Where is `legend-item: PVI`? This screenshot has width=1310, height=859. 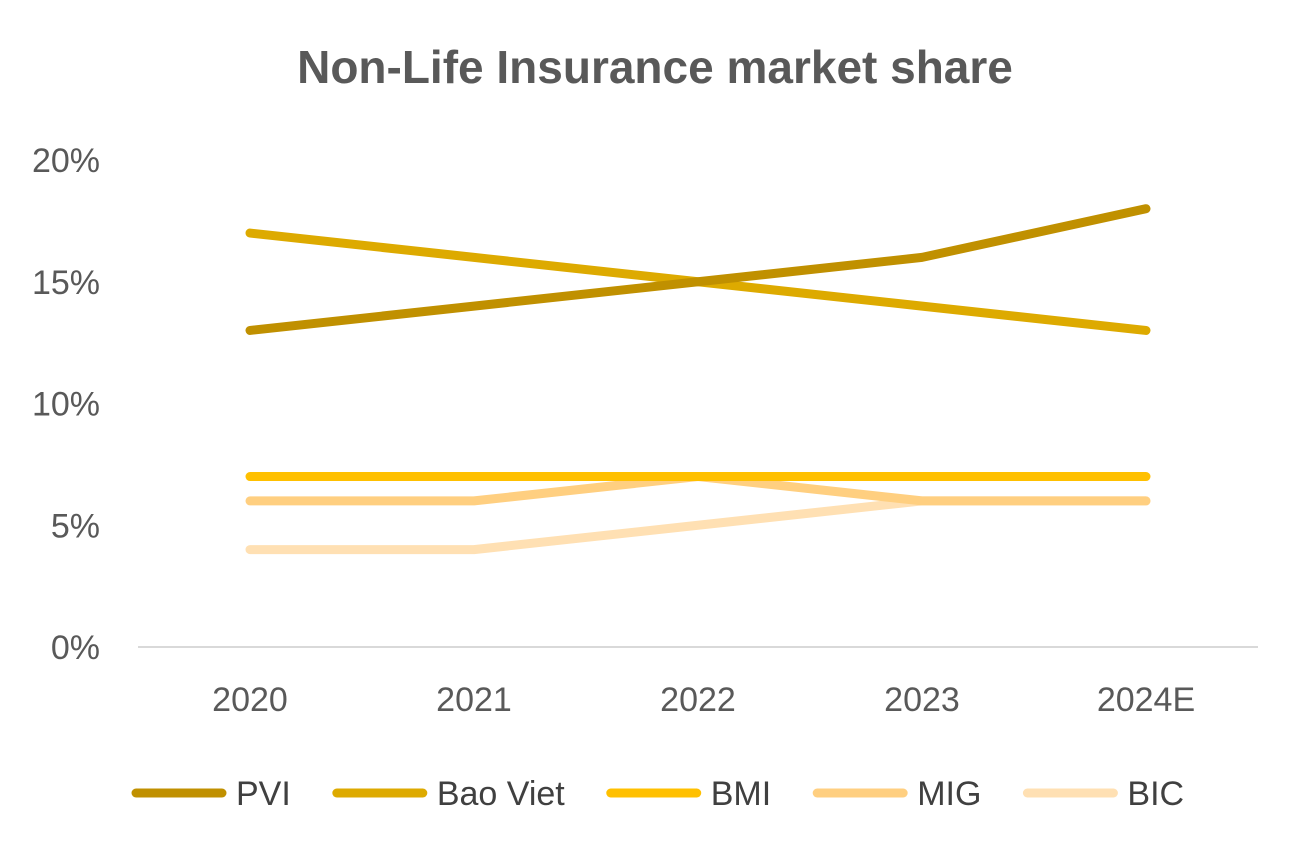 legend-item: PVI is located at coordinates (211, 794).